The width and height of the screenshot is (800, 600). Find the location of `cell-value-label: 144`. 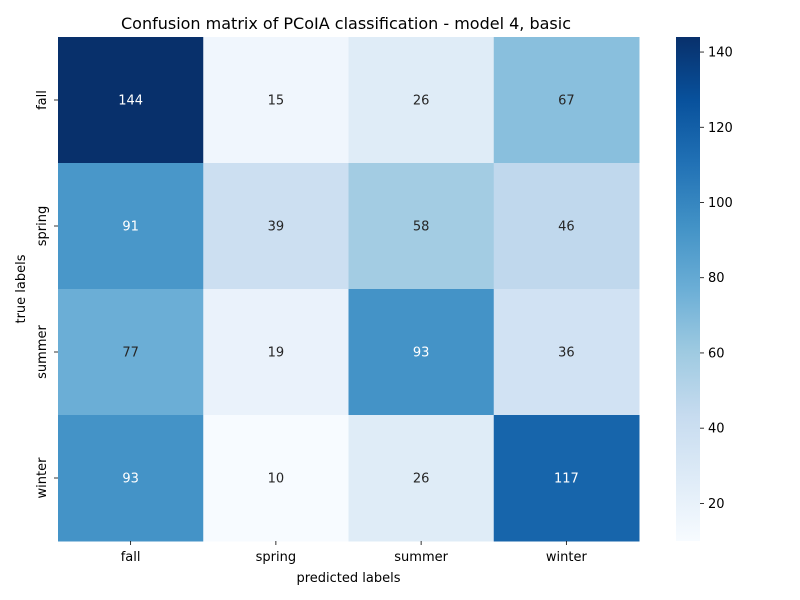

cell-value-label: 144 is located at coordinates (130, 101).